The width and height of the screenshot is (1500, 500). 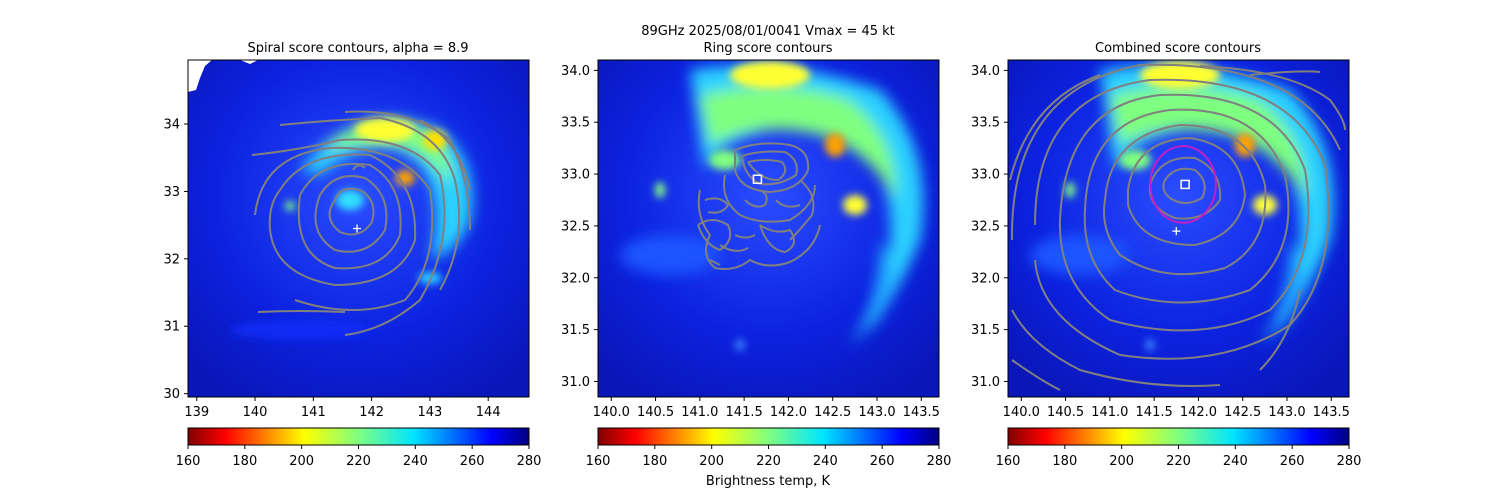 I want to click on panel-spiral-title: Spiral score contours, alpha = 8.9, so click(x=357, y=48).